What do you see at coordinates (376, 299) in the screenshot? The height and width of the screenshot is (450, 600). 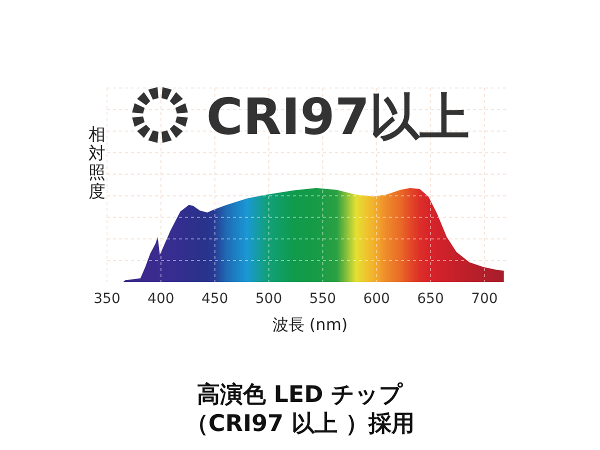 I see `x-tick-label: 600` at bounding box center [376, 299].